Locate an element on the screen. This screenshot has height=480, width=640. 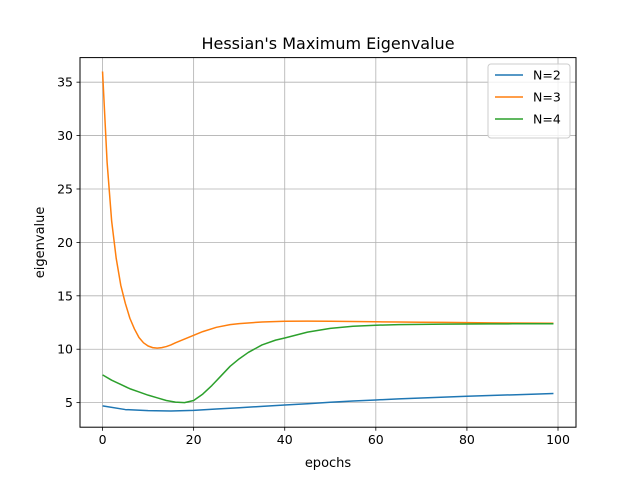
x-tick-label: 40 is located at coordinates (285, 439).